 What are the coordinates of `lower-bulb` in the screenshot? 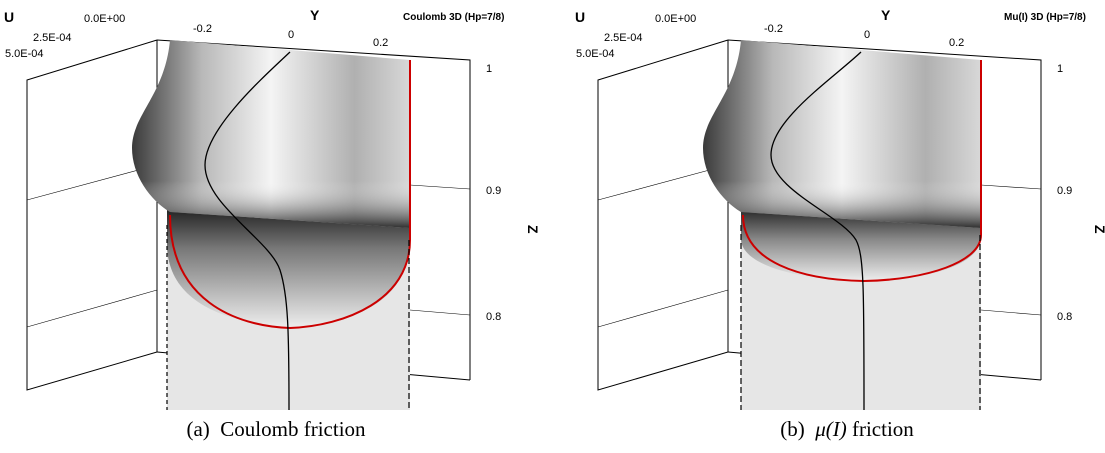 It's located at (288, 266).